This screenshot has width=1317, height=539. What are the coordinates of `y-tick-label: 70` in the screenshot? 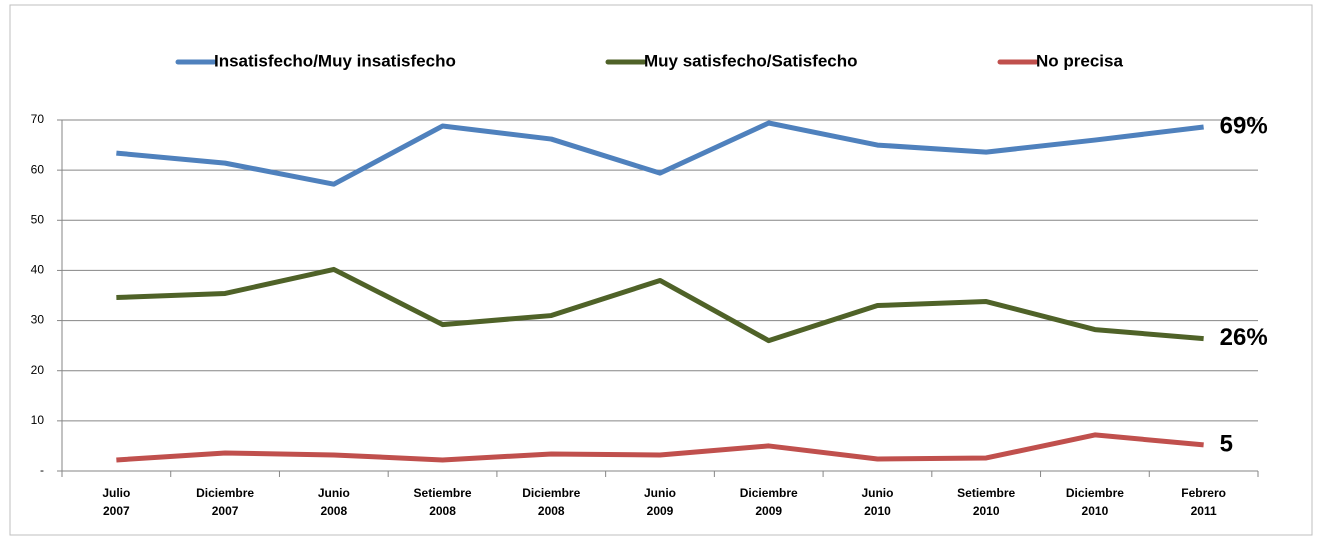 It's located at (38, 119).